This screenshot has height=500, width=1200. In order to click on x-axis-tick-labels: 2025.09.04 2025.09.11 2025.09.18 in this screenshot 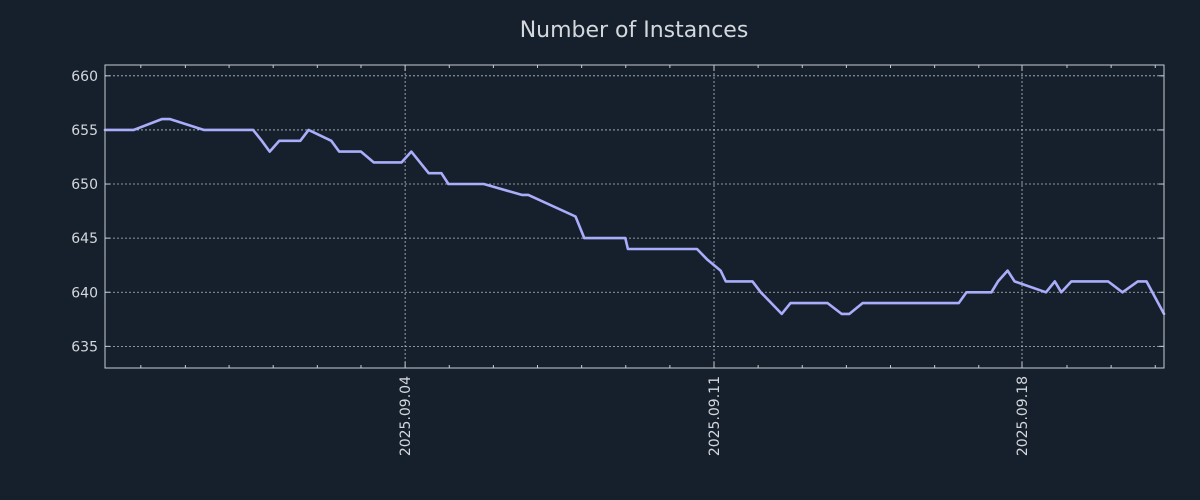, I will do `click(714, 416)`.